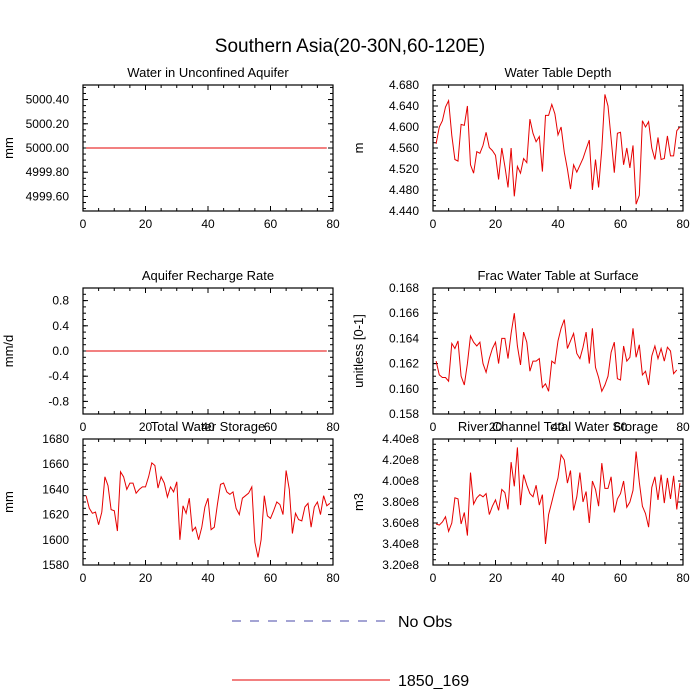 The width and height of the screenshot is (700, 700). What do you see at coordinates (358, 502) in the screenshot?
I see `y-axis-label: m3` at bounding box center [358, 502].